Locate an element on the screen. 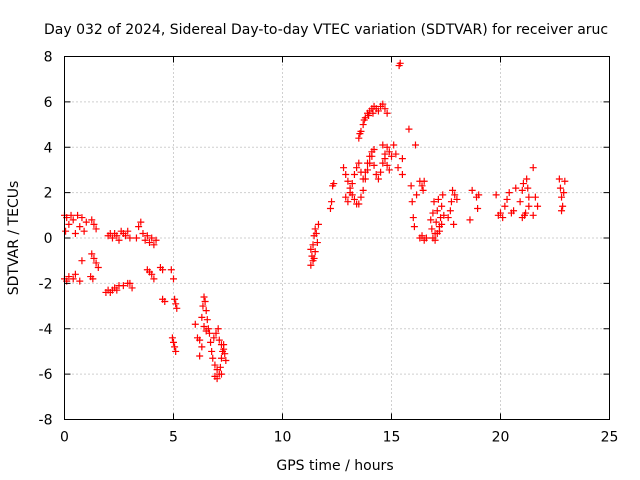  x-tick-label: 25 is located at coordinates (610, 438).